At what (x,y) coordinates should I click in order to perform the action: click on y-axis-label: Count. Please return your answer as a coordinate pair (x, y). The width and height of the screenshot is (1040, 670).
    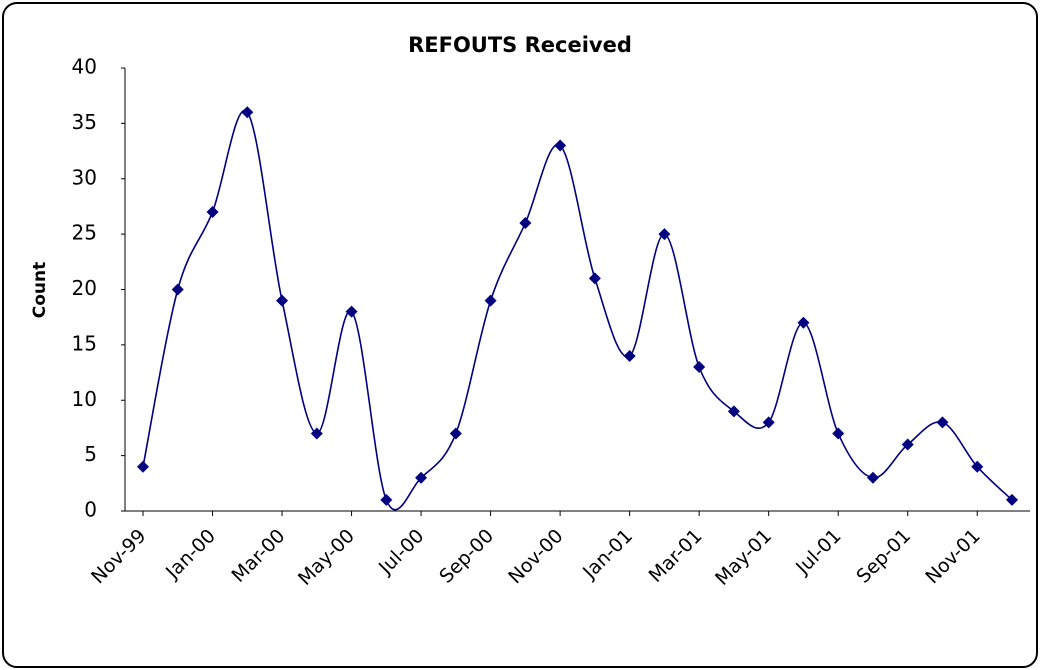
    Looking at the image, I should click on (40, 290).